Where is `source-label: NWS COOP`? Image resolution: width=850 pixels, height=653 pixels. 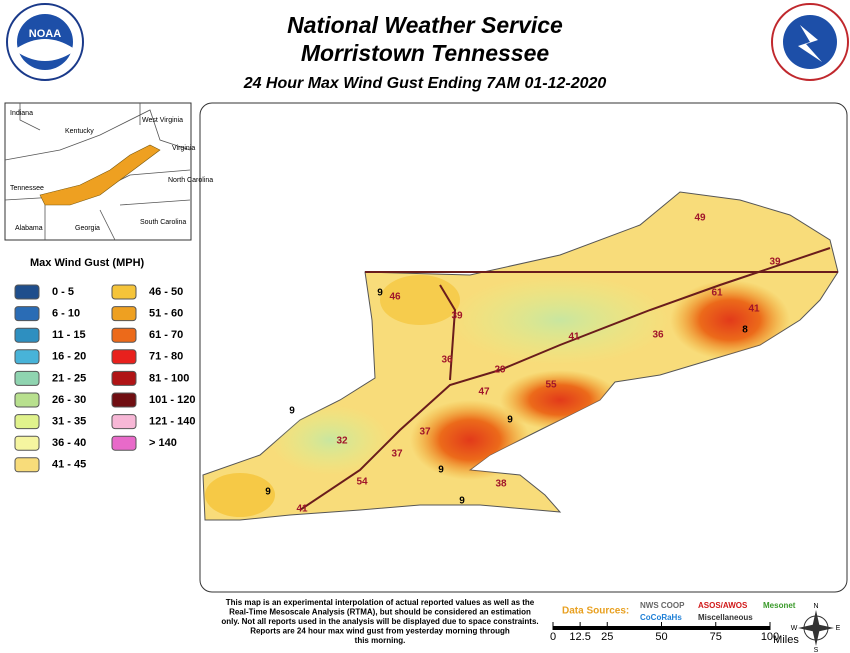
source-label: NWS COOP is located at coordinates (662, 605).